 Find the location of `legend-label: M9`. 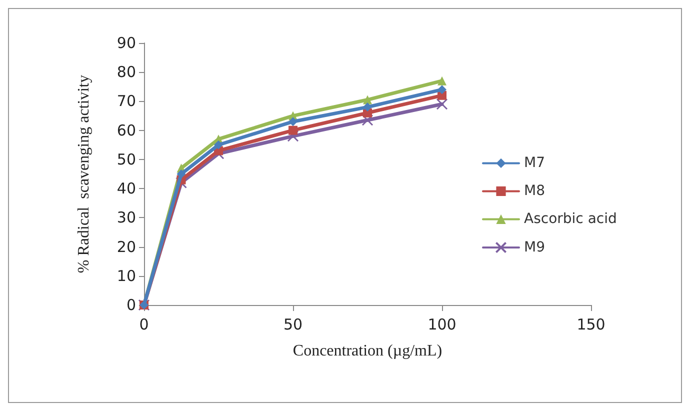

legend-label: M9 is located at coordinates (534, 248).